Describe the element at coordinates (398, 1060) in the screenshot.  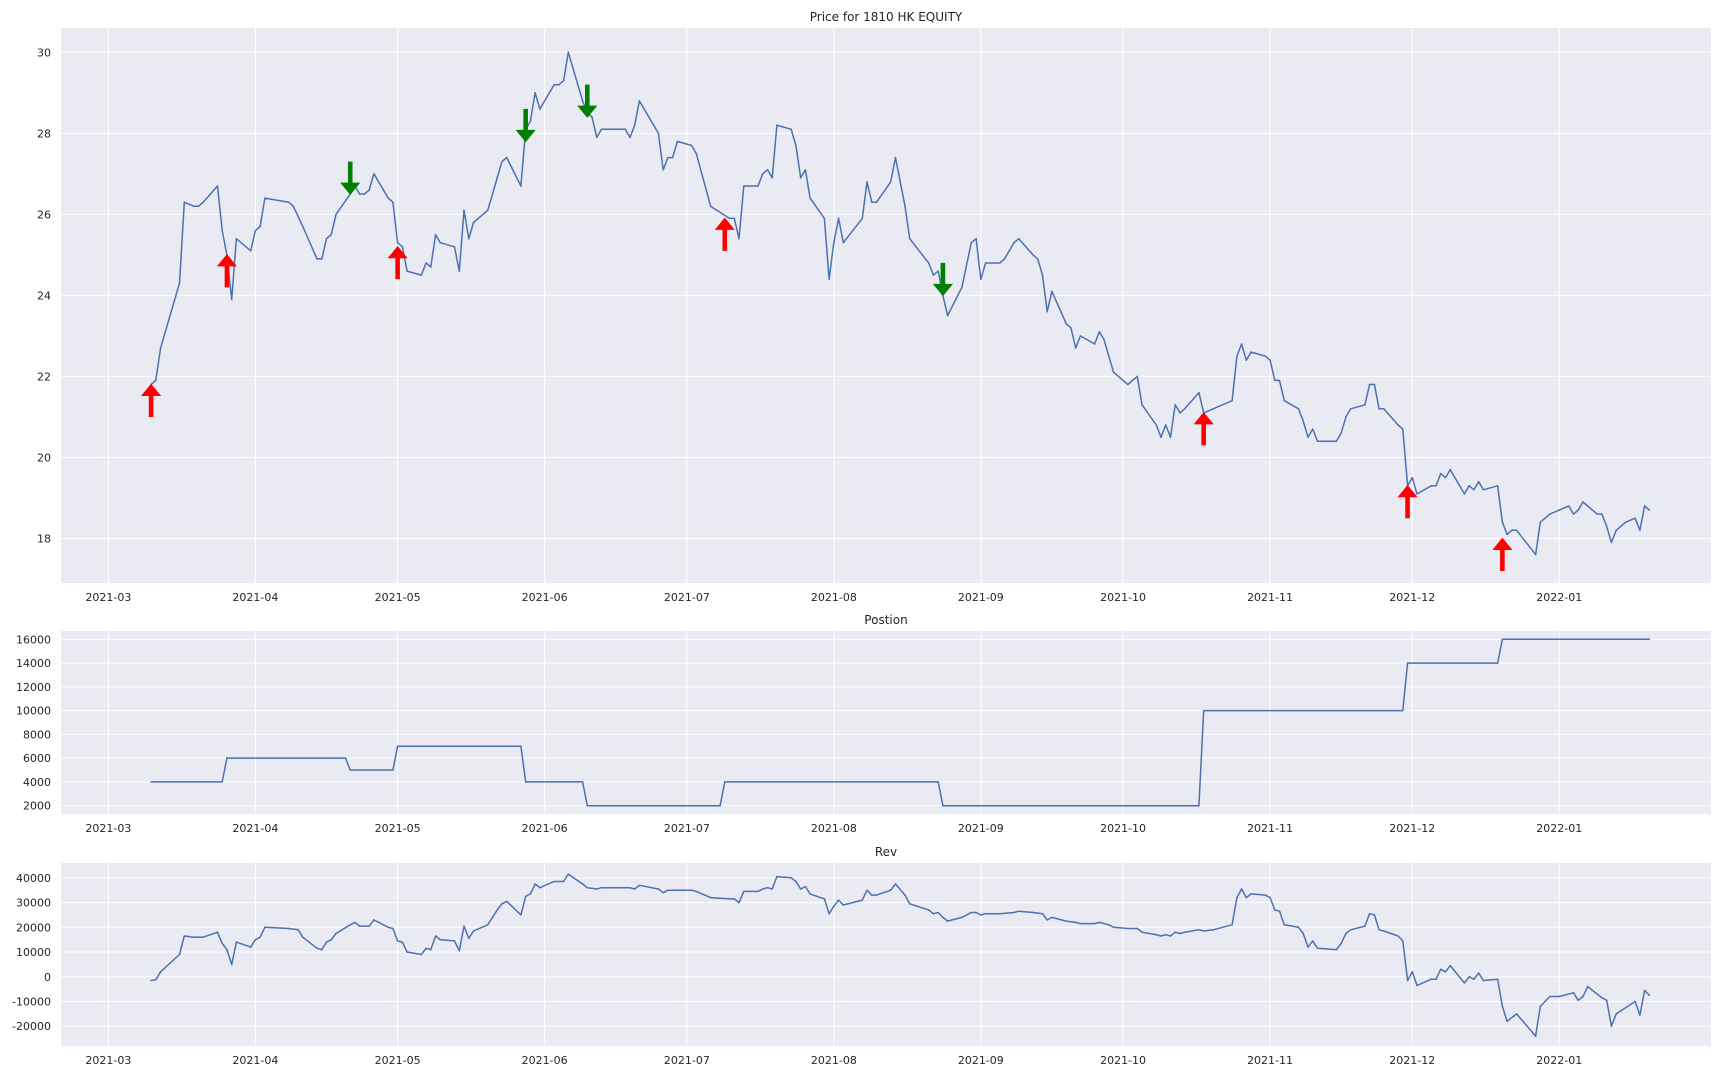
I see `rev-x-tick-label: 2021-05` at that location.